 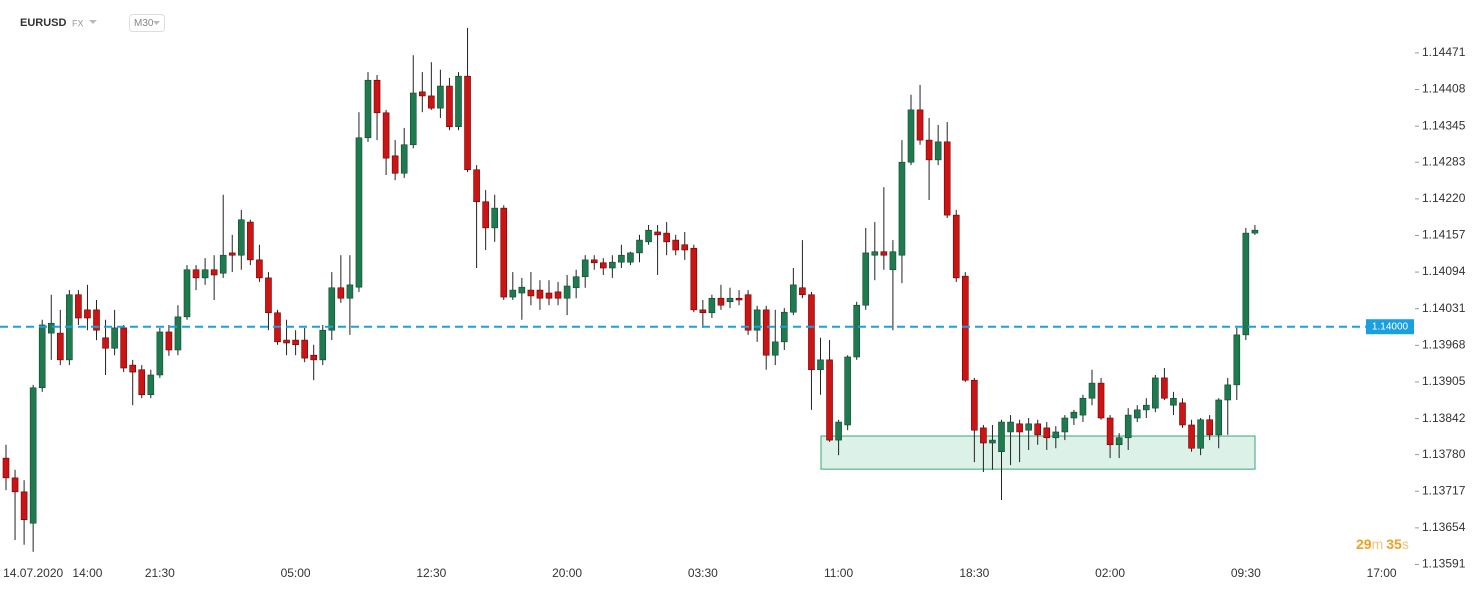 I want to click on countdown-seconds: 35, so click(x=1394, y=544).